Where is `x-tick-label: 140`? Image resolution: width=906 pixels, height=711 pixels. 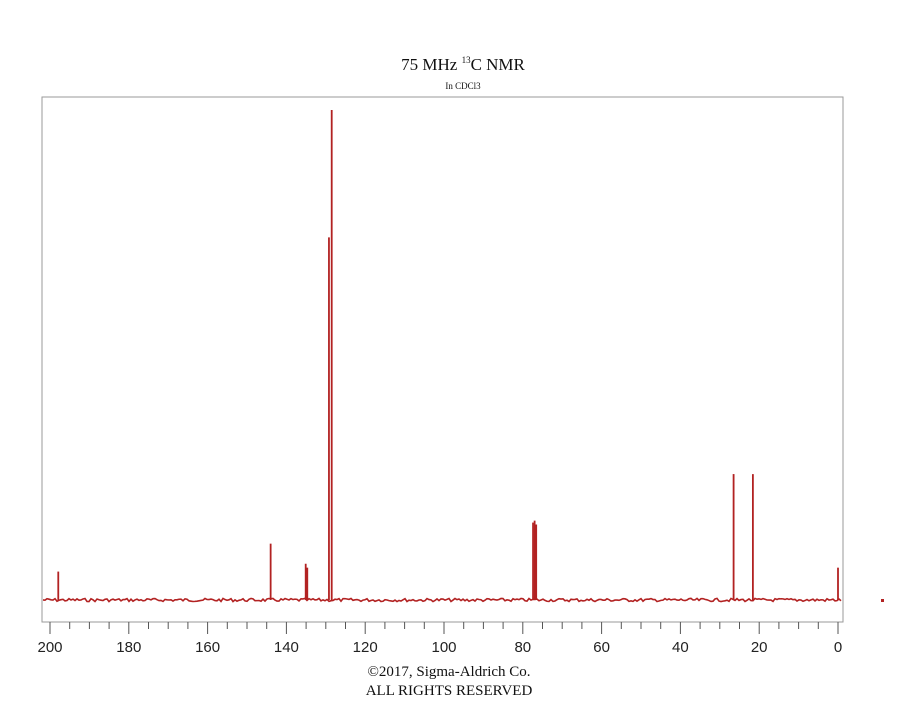
x-tick-label: 140 is located at coordinates (286, 647).